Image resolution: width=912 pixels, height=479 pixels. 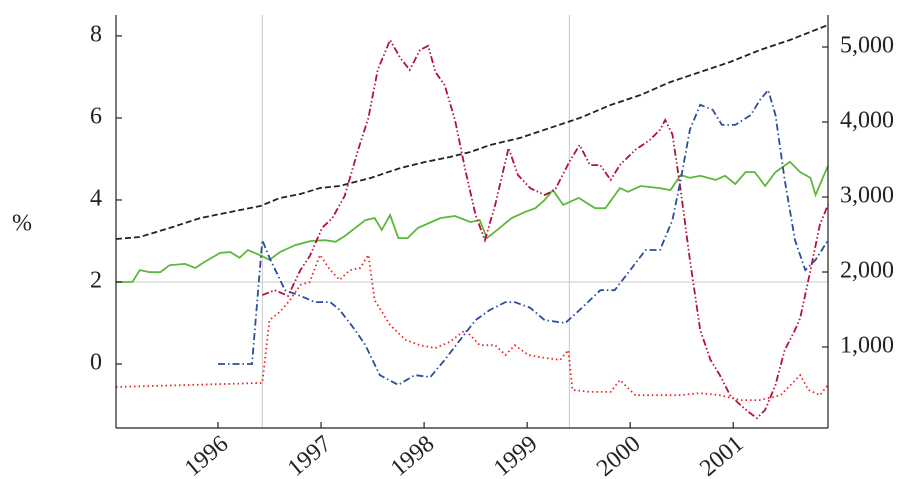 I want to click on x-tick-label: 2001, so click(x=721, y=455).